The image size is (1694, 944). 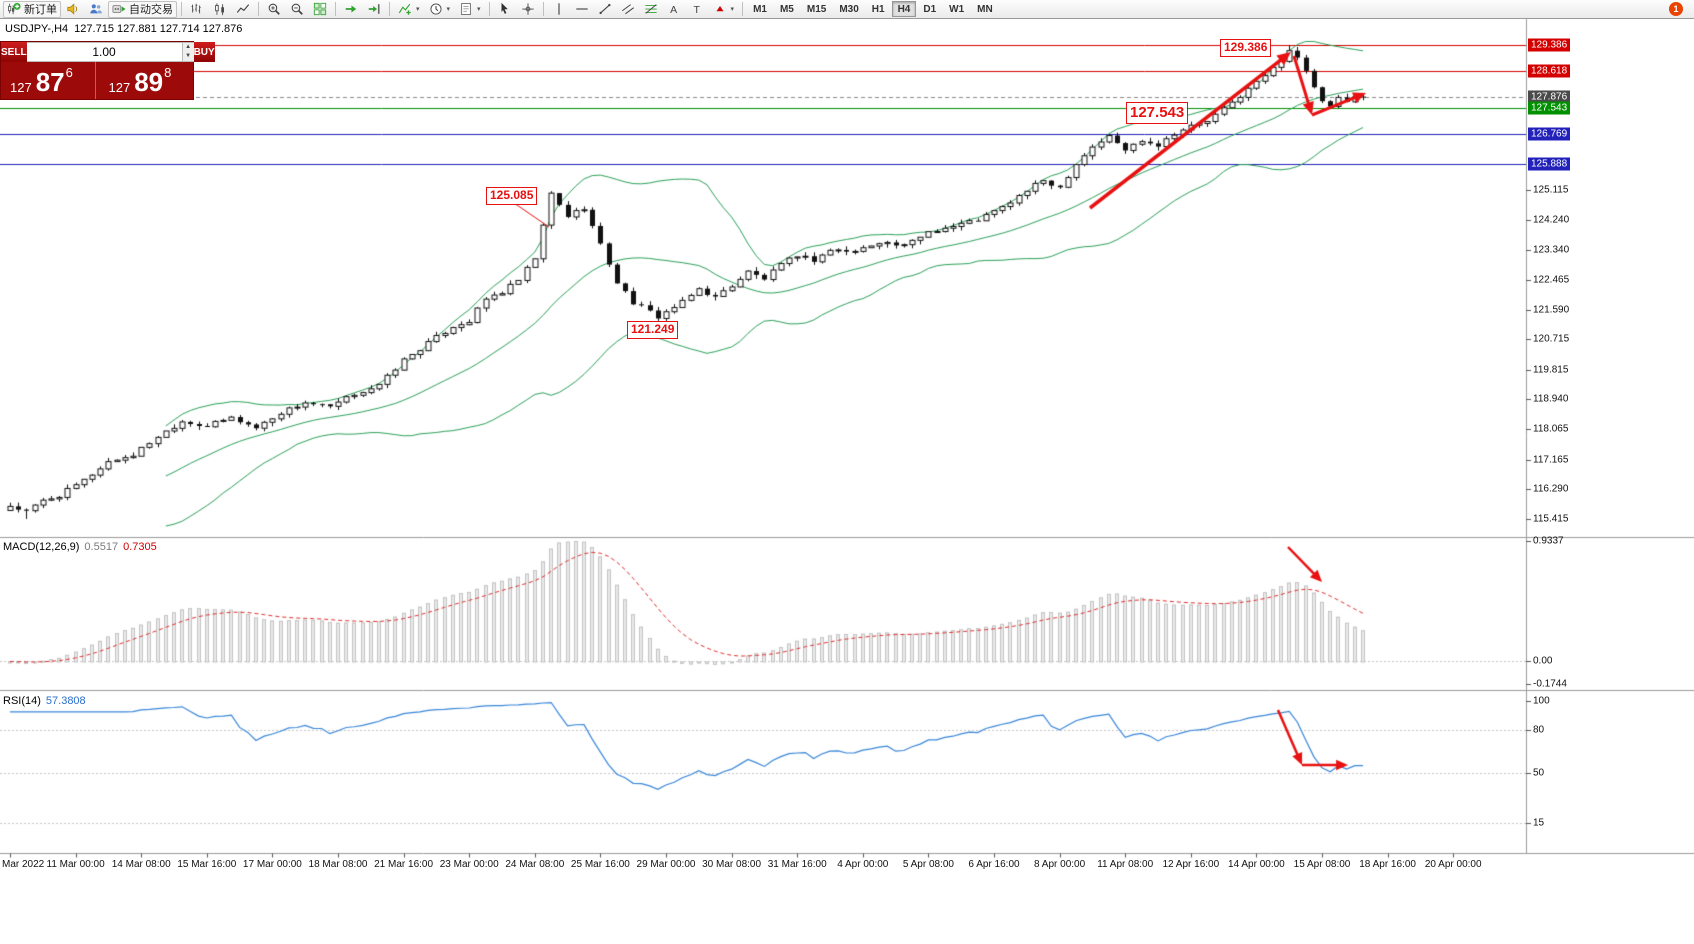 I want to click on autotrading-button-label: 自动交易, so click(x=151, y=10).